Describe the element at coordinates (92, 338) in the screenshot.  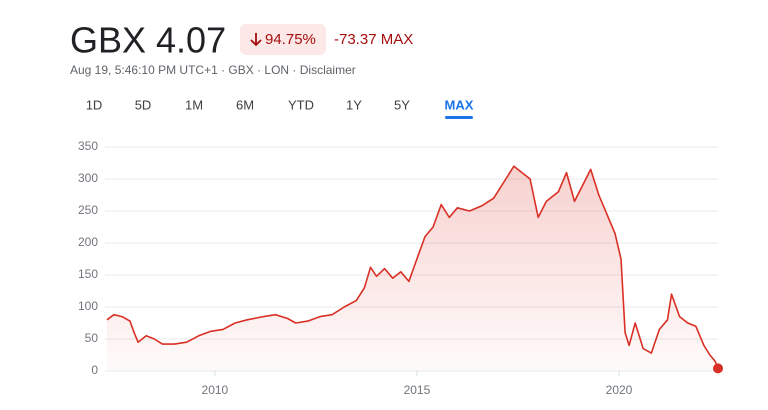
I see `y-tick-label: 50` at that location.